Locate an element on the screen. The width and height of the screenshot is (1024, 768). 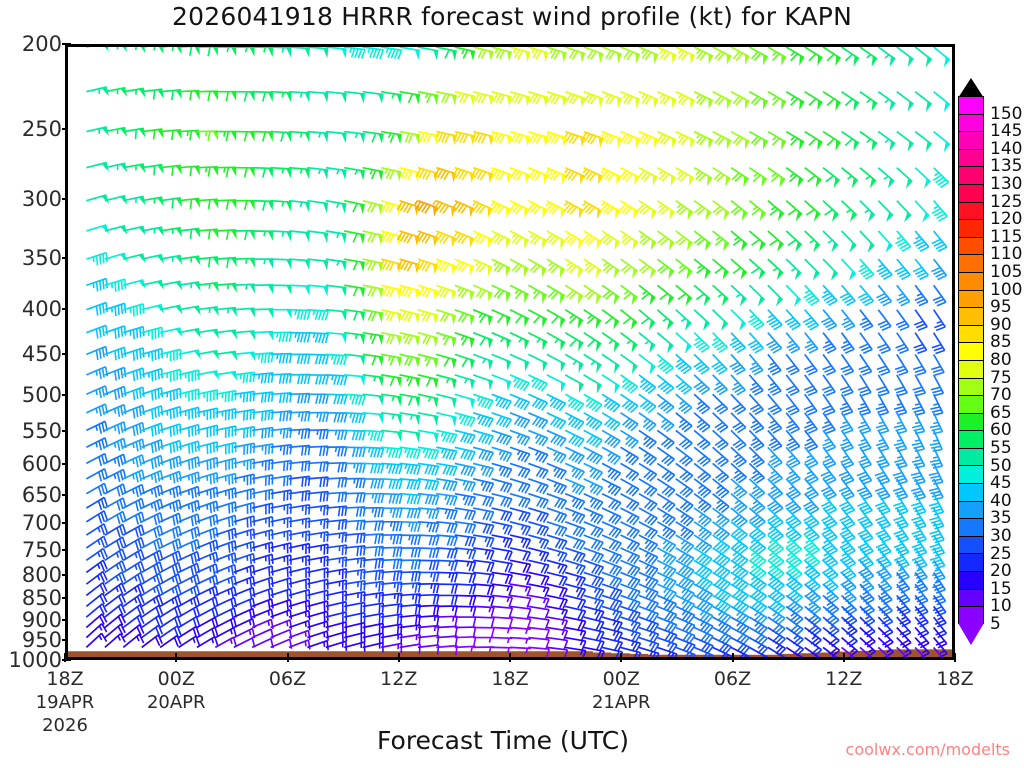
colorbar-tick-label: 20 is located at coordinates (1001, 571).